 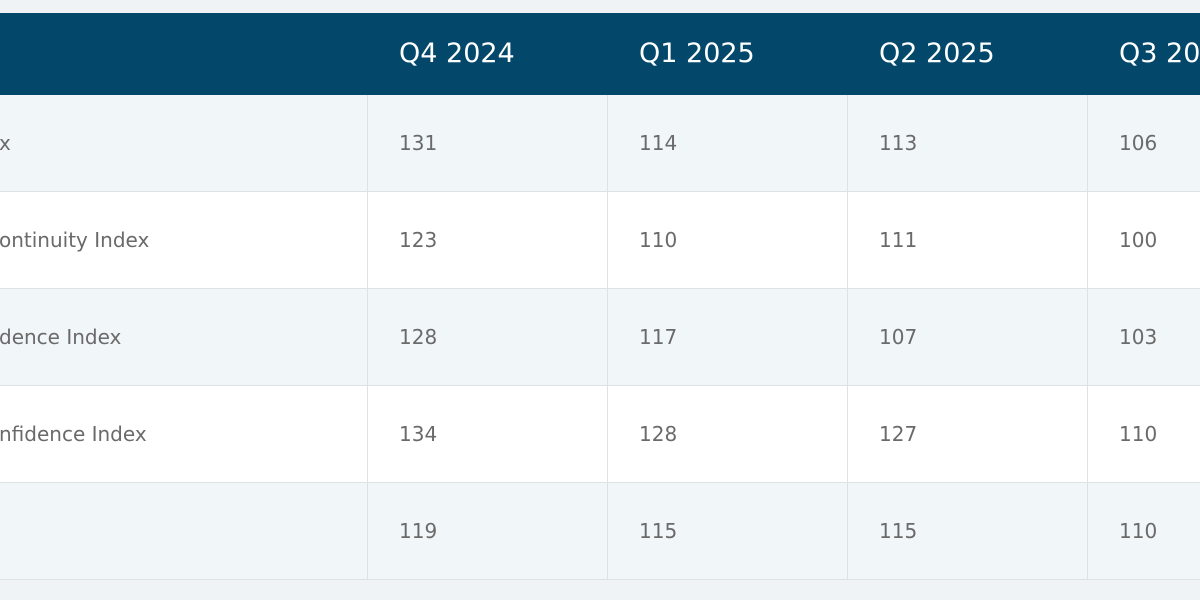 What do you see at coordinates (658, 143) in the screenshot?
I see `cell-value: 114` at bounding box center [658, 143].